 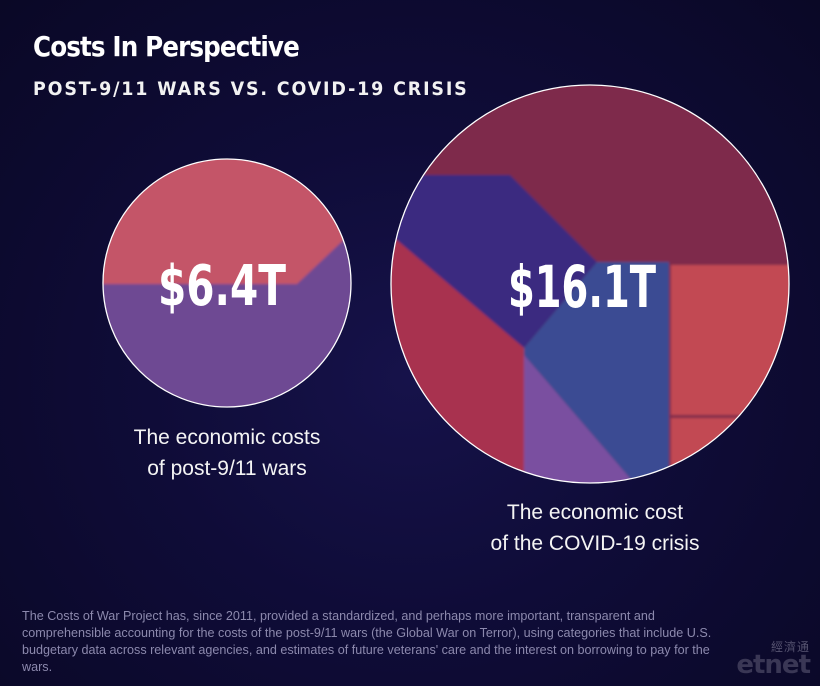 What do you see at coordinates (227, 453) in the screenshot?
I see `wars-caption: The economic costs of post-9/11 wars` at bounding box center [227, 453].